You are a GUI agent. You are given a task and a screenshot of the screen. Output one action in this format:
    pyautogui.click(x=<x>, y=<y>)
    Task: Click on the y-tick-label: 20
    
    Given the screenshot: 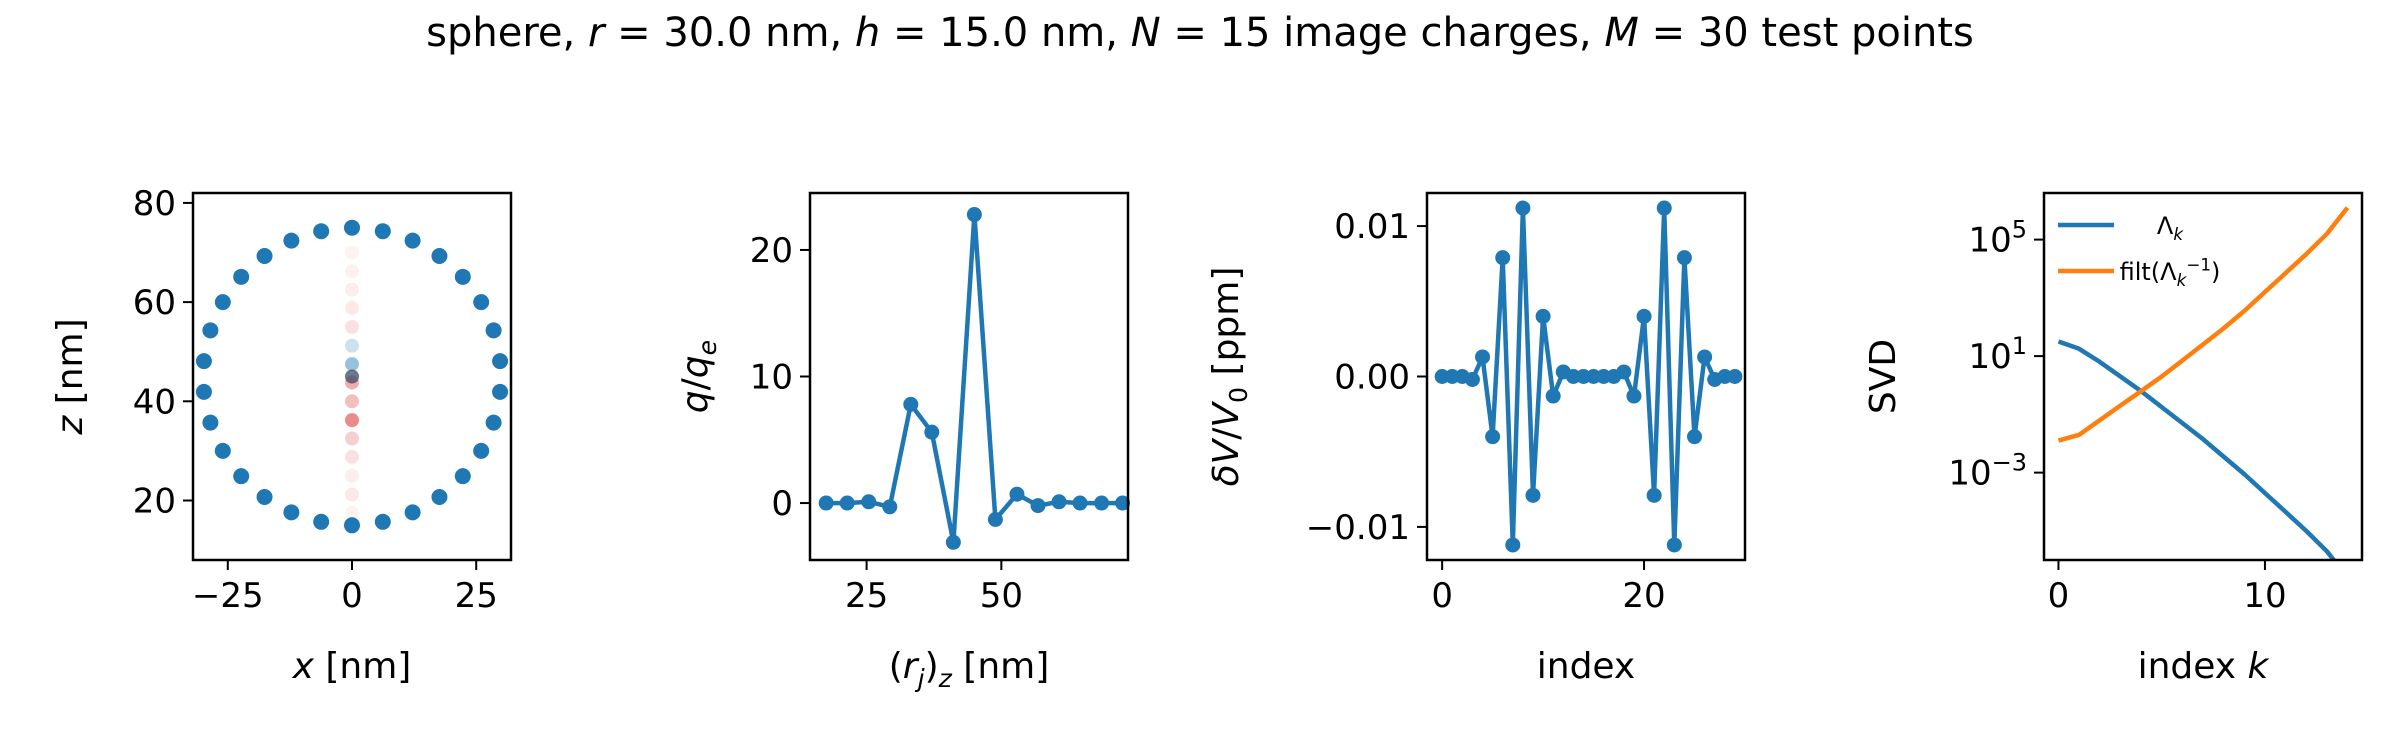 What is the action you would take?
    pyautogui.click(x=771, y=251)
    